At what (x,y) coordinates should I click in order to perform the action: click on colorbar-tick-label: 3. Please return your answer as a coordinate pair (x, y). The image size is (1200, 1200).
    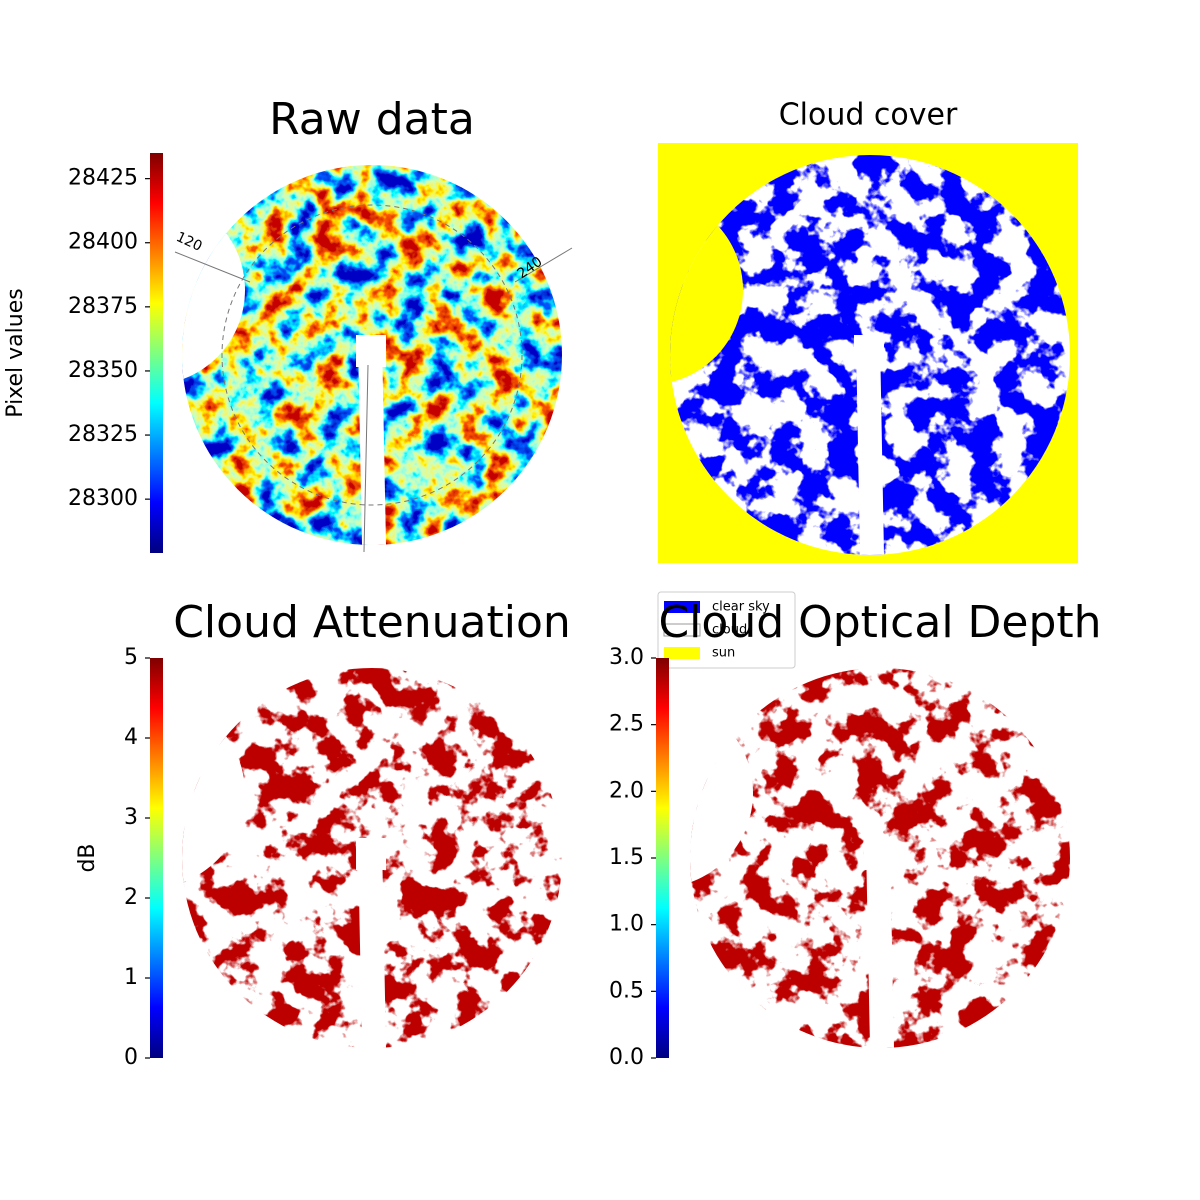
    Looking at the image, I should click on (131, 817).